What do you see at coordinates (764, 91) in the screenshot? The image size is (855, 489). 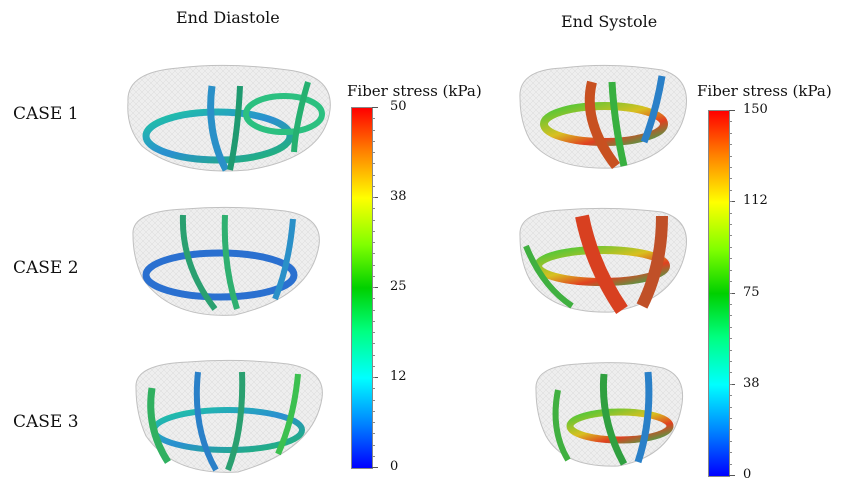 I see `colorbar-title-systole: Fiber stress (kPa)` at bounding box center [764, 91].